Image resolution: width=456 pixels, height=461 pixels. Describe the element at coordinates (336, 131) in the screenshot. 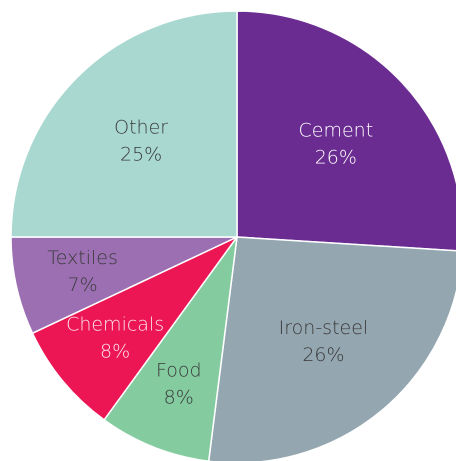

I see `slice-label: Cement` at that location.